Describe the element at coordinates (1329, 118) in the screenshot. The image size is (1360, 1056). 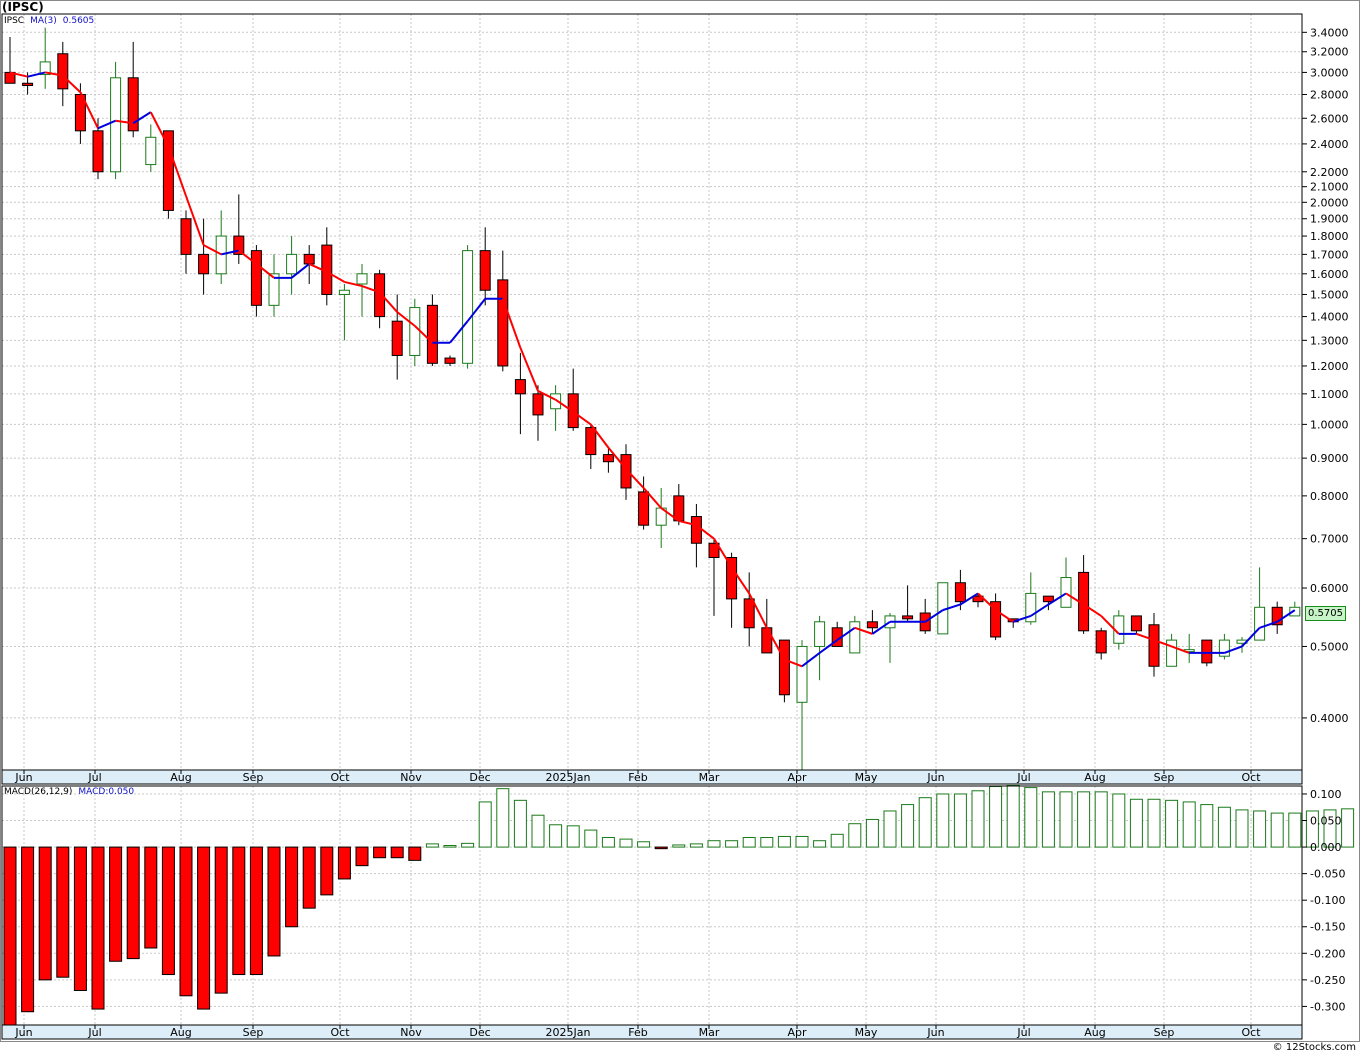
I see `price-tick-label: 2.6000` at that location.